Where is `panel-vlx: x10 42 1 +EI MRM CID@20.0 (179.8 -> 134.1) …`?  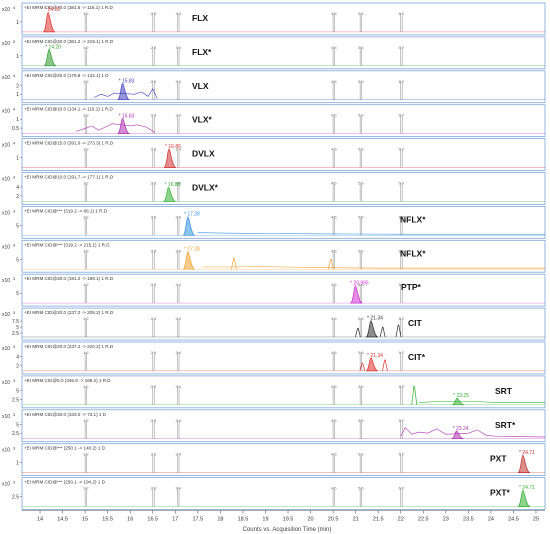 panel-vlx: x10 42 1 +EI MRM CID@20.0 (179.8 -> 134.1) … is located at coordinates (274, 87).